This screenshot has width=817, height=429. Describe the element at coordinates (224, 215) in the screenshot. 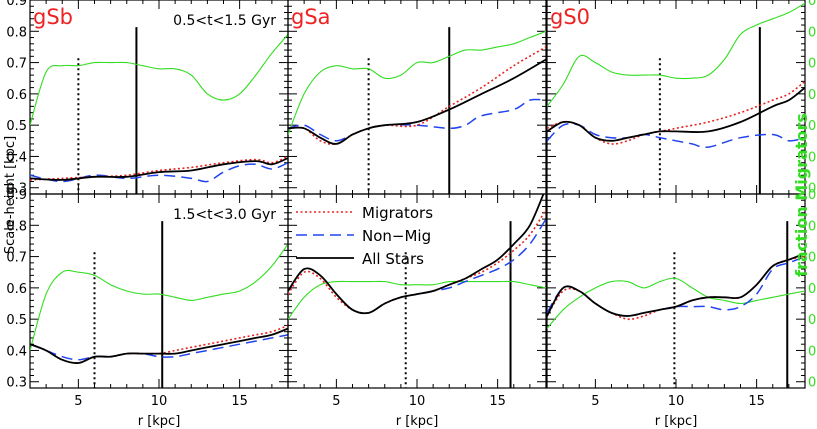

I see `time-label: 1.5<t<3.0 Gyr` at that location.